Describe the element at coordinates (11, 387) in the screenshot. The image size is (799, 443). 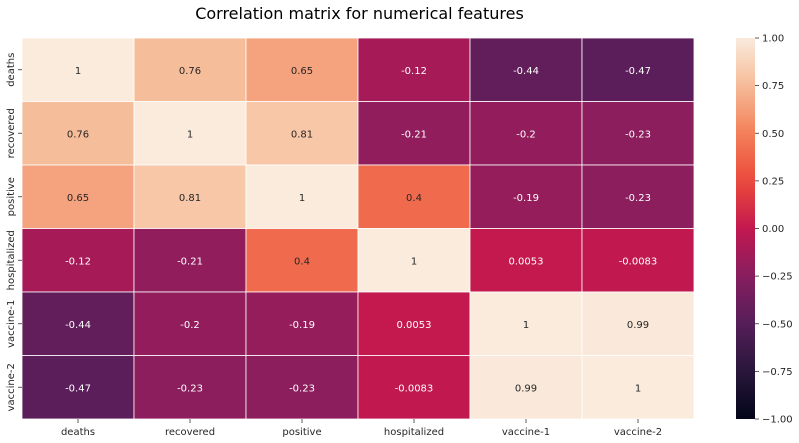
I see `y-tick-label: vaccine-2` at that location.